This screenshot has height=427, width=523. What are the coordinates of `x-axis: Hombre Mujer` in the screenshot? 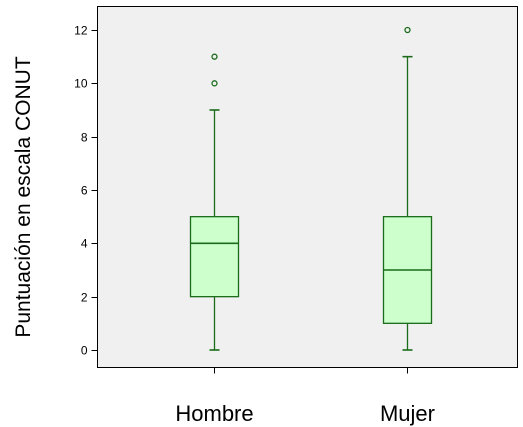 It's located at (305, 396).